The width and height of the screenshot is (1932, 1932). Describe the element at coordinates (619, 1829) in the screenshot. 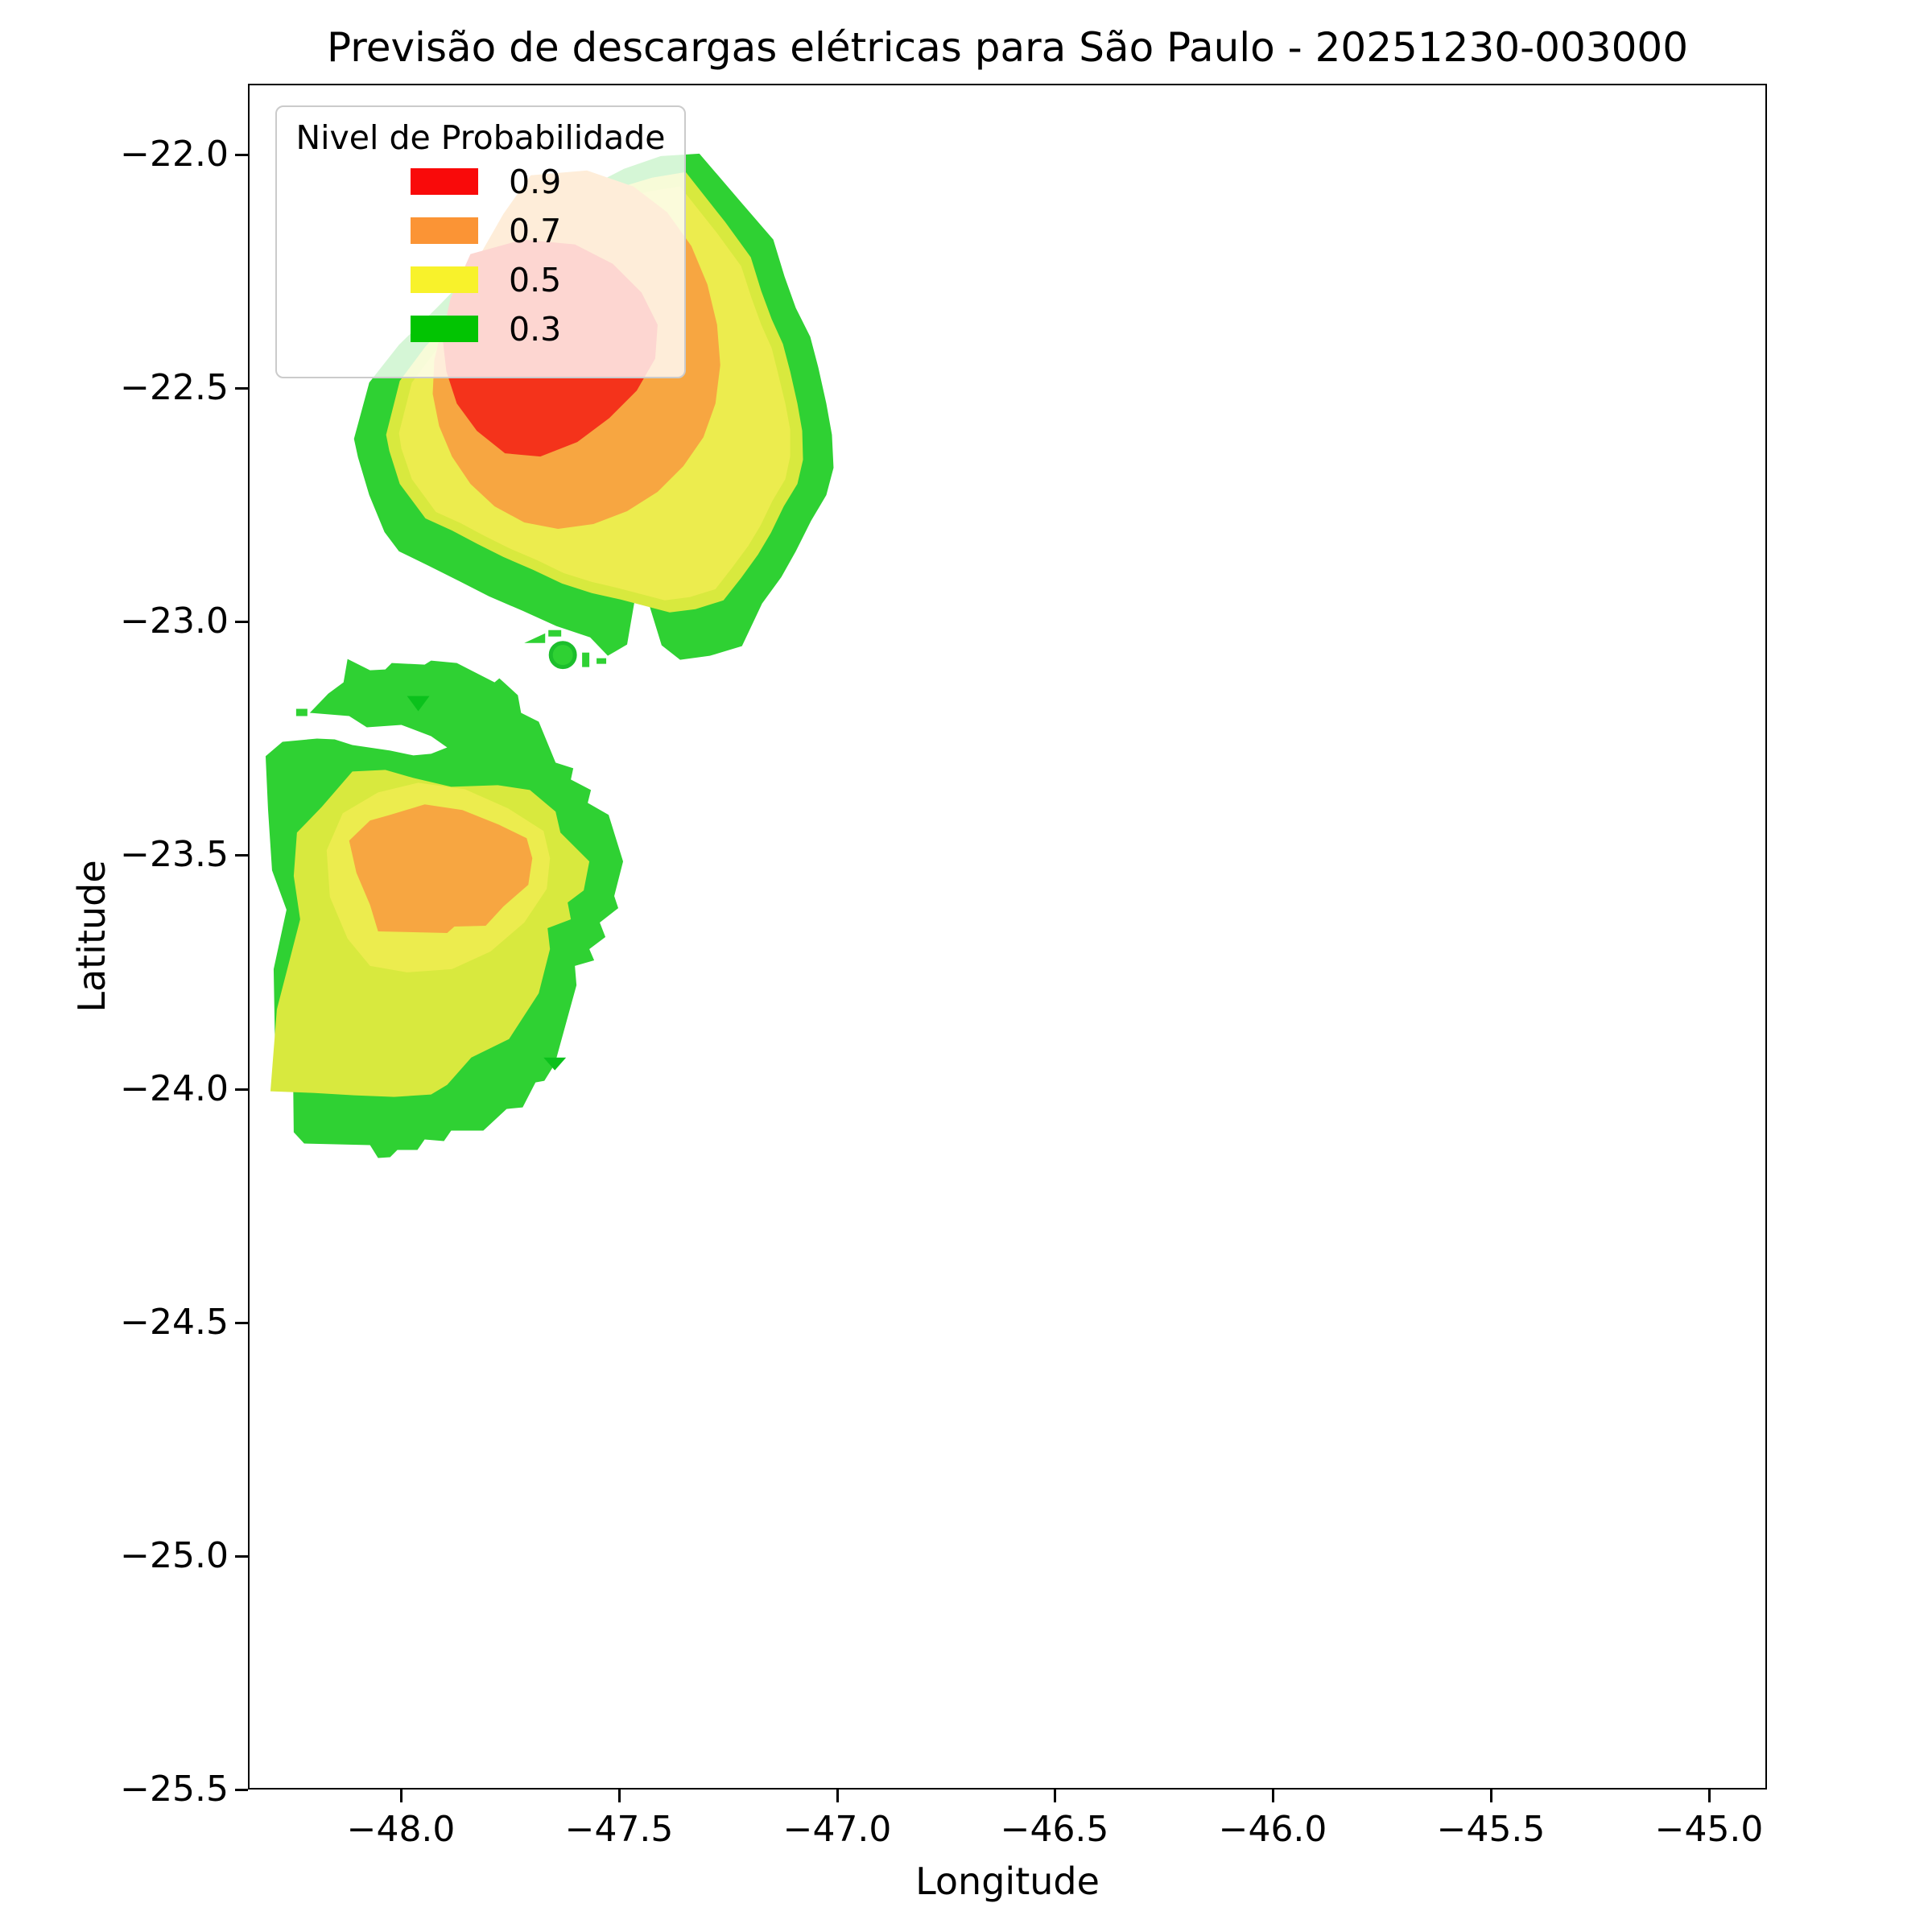

I see `x-tick-label-−47.5: −47.5` at that location.